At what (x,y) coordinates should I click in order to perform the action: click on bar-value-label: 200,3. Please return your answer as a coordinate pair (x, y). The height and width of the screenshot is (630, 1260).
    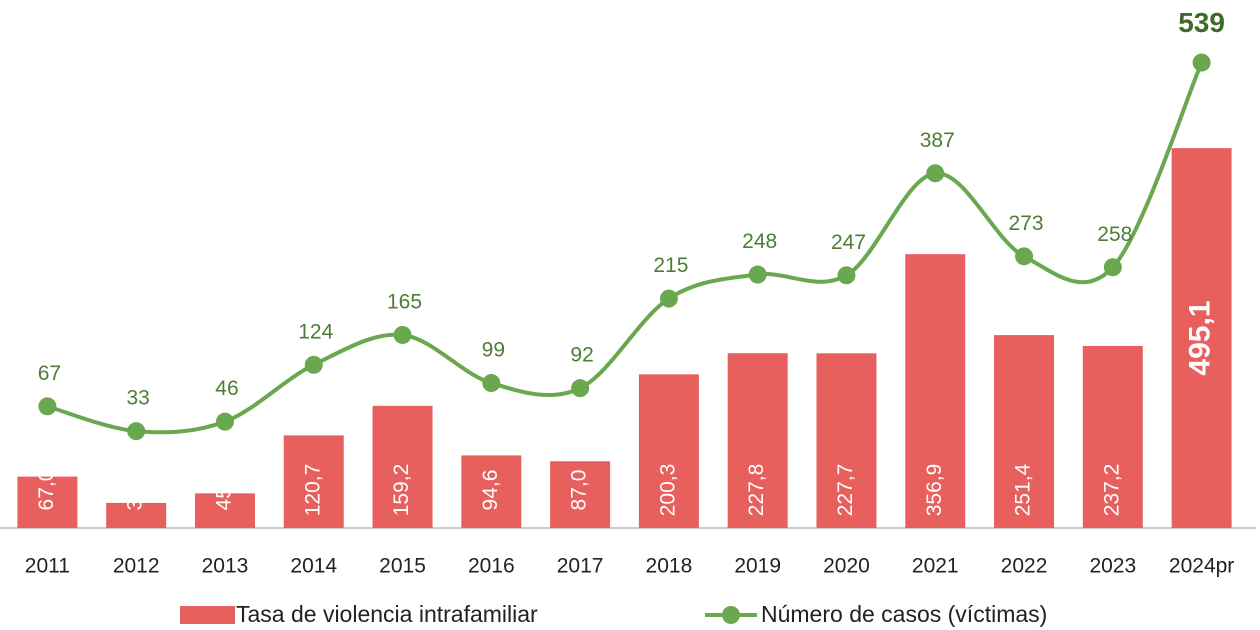
    Looking at the image, I should click on (667, 490).